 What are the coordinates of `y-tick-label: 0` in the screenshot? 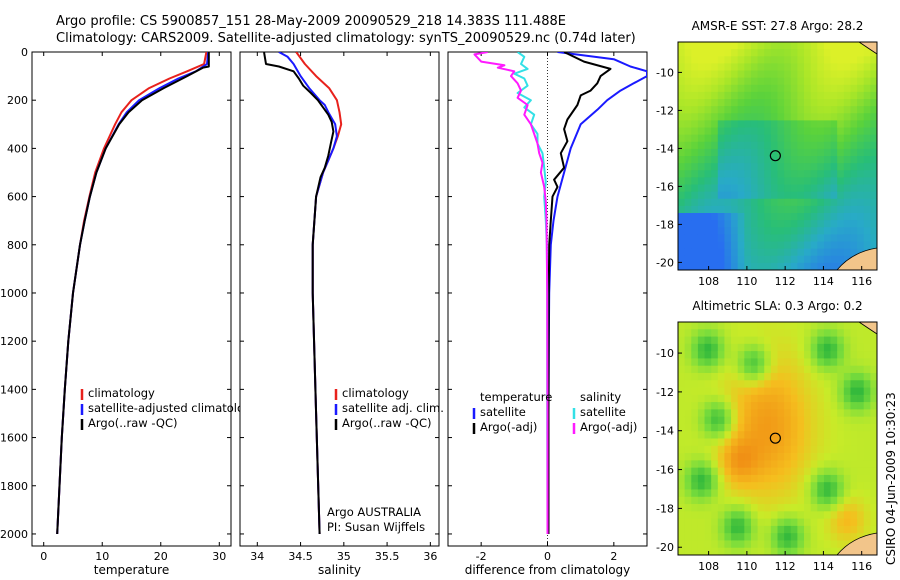 It's located at (24, 52).